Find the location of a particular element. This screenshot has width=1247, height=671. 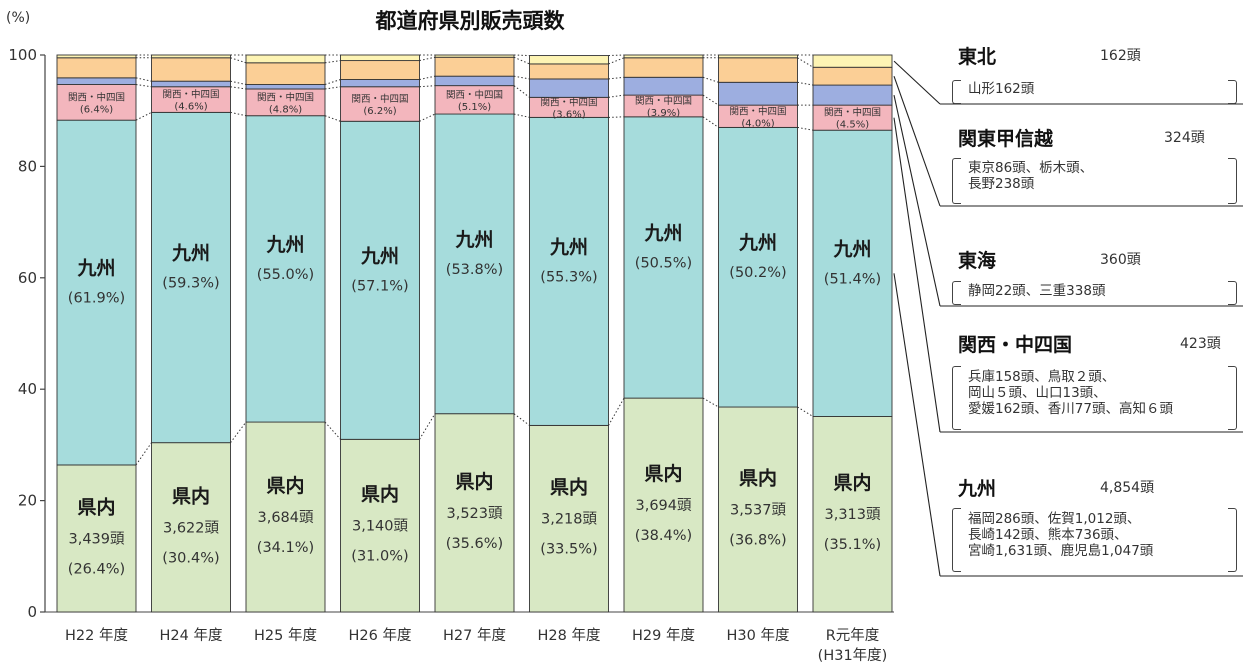

legend-region-total: 4,854頭 is located at coordinates (1127, 488).